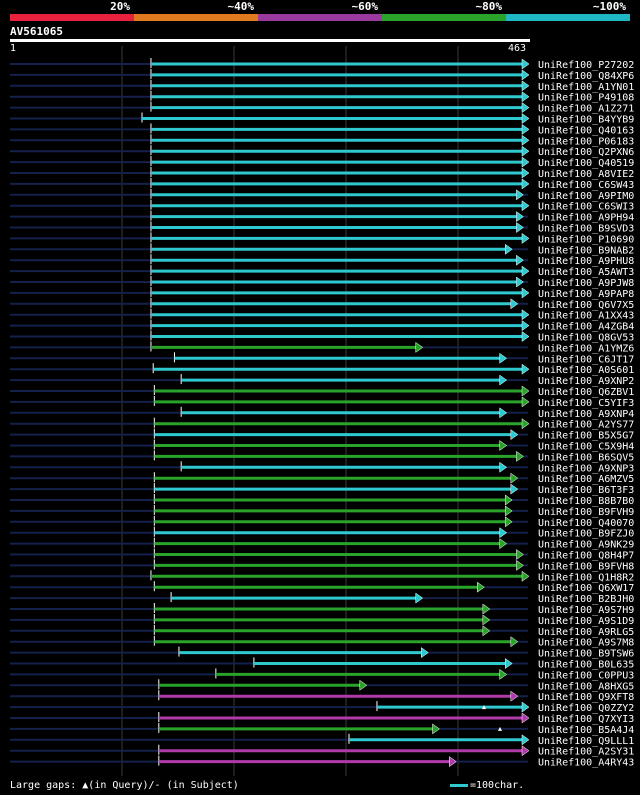 This screenshot has height=795, width=640. Describe the element at coordinates (43, 785) in the screenshot. I see `gap-legend-prefix: Large gaps:` at that location.